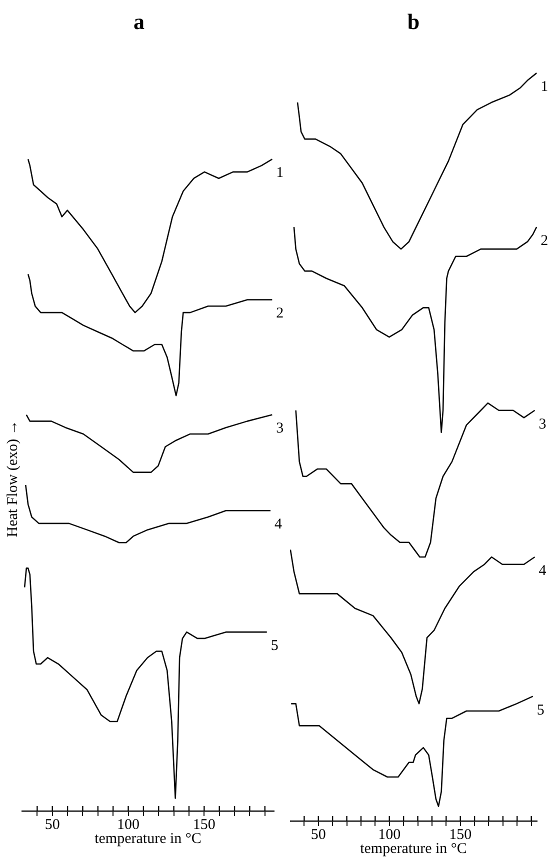  I want to click on chart-title: a, so click(139, 21).